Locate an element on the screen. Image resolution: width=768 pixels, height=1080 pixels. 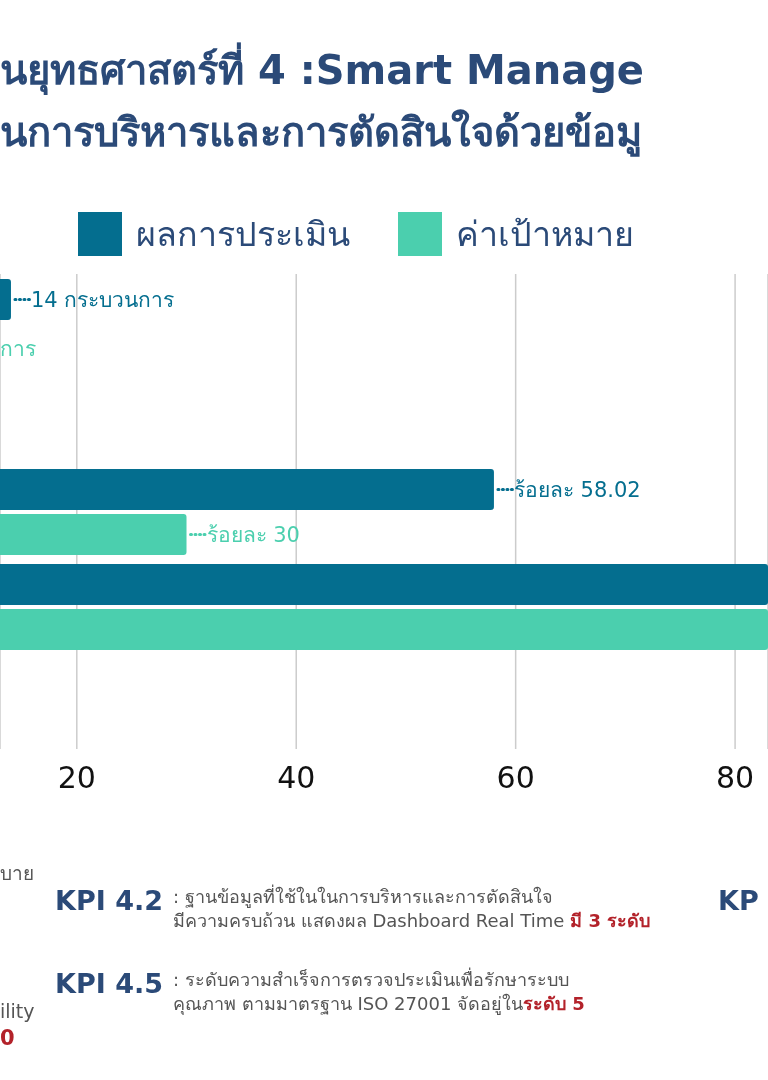
text: 0 is located at coordinates (7, 1038).